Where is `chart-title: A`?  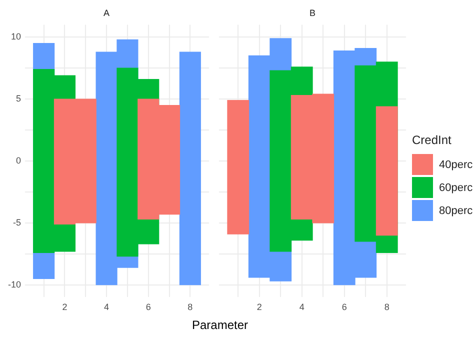 chart-title: A is located at coordinates (106, 13).